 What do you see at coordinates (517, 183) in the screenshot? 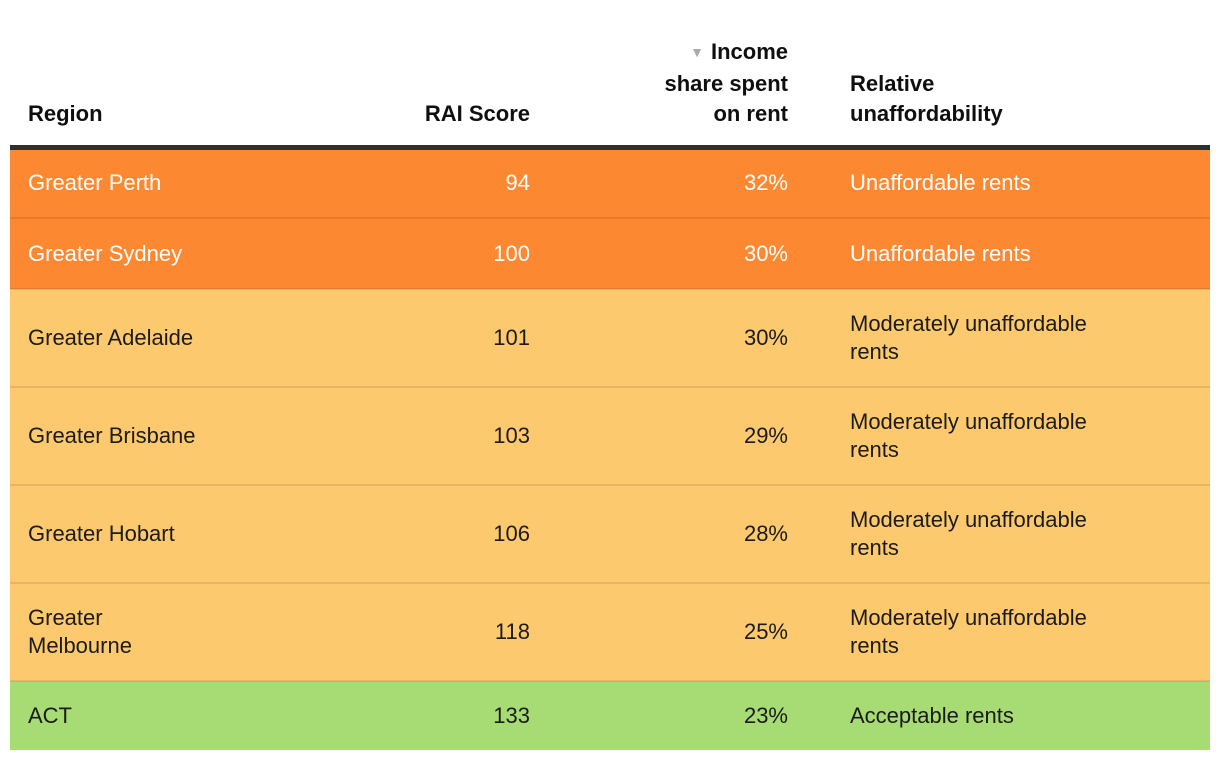
I see `rai-score-cell: 94` at bounding box center [517, 183].